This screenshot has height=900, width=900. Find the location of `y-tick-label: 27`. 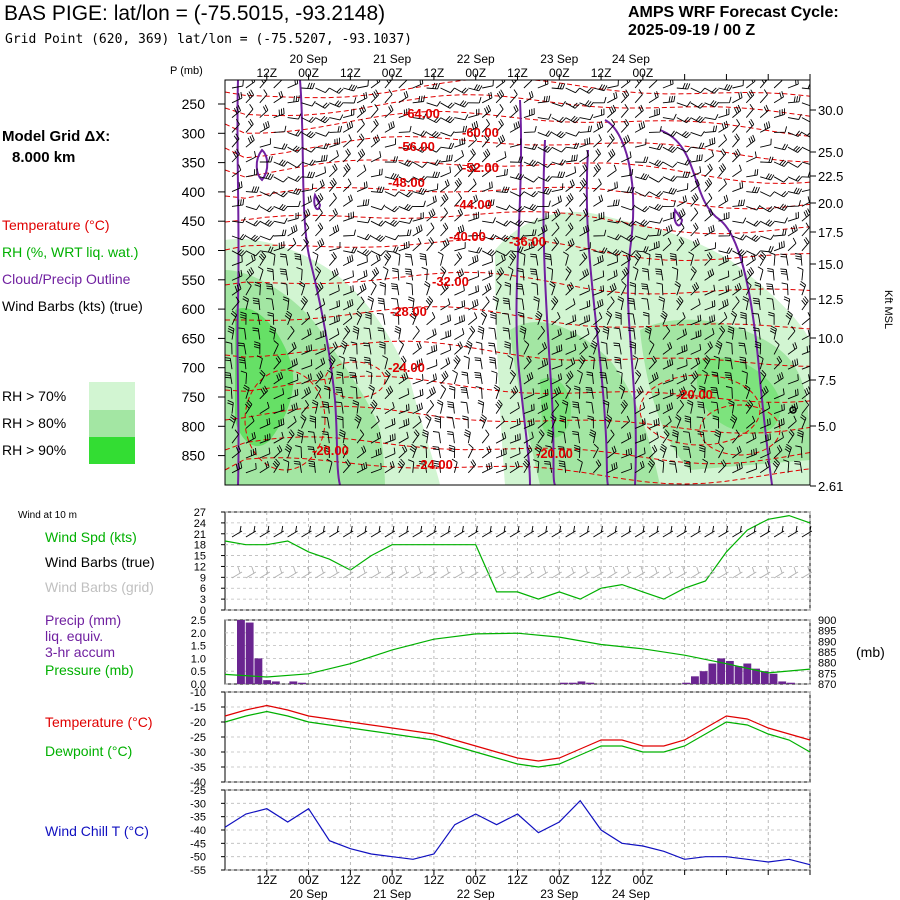

y-tick-label: 27 is located at coordinates (200, 513).